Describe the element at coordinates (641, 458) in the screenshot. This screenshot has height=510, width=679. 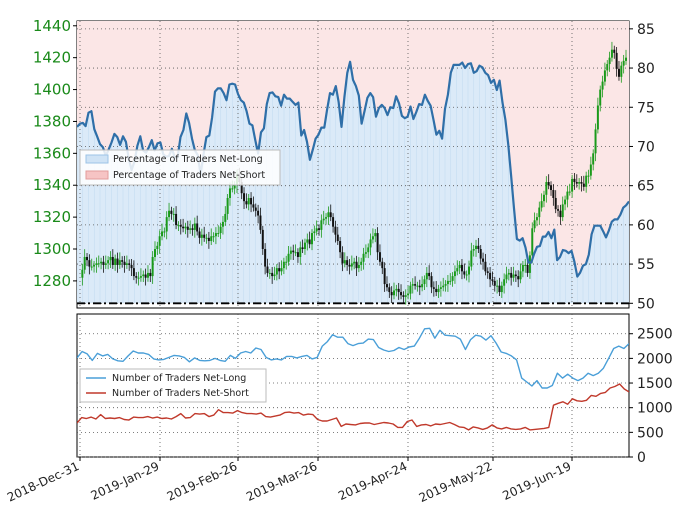
I see `bottom-right-tick-label: 0` at that location.